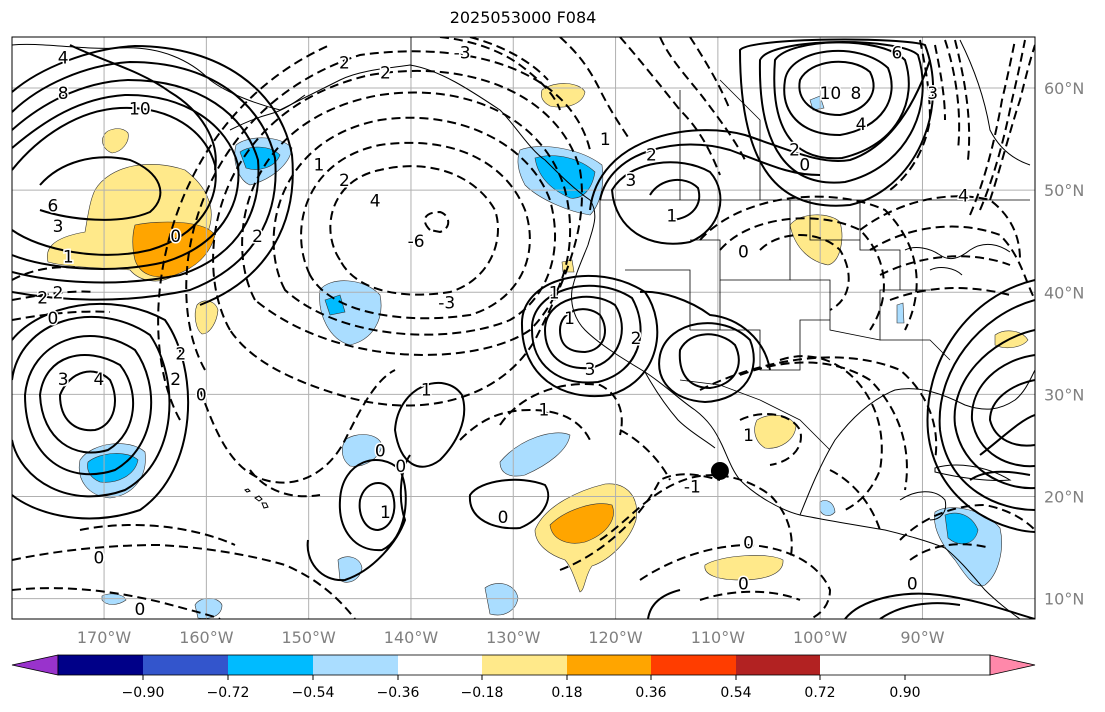  What do you see at coordinates (143, 693) in the screenshot?
I see `colorbar-tick-label: −0.90` at bounding box center [143, 693].